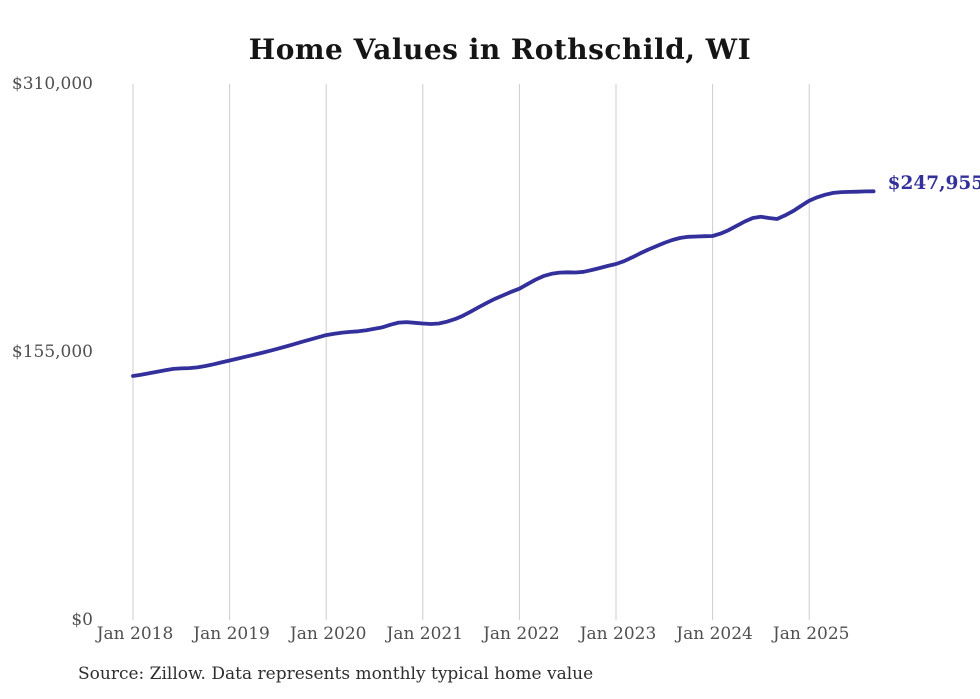 This screenshot has height=699, width=980. Describe the element at coordinates (135, 634) in the screenshot. I see `x-tick-label: Jan 2018` at that location.